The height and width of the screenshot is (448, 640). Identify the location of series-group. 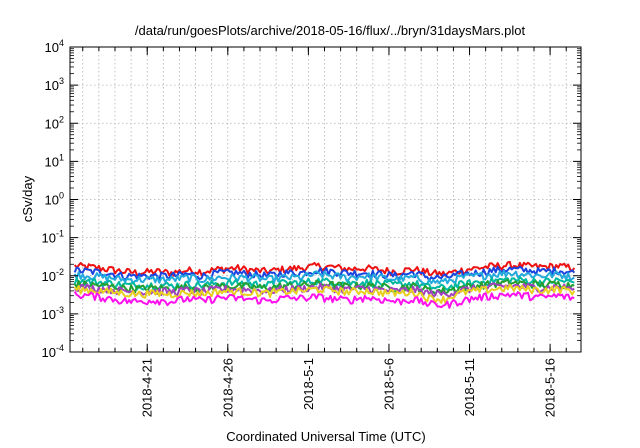
(324, 284).